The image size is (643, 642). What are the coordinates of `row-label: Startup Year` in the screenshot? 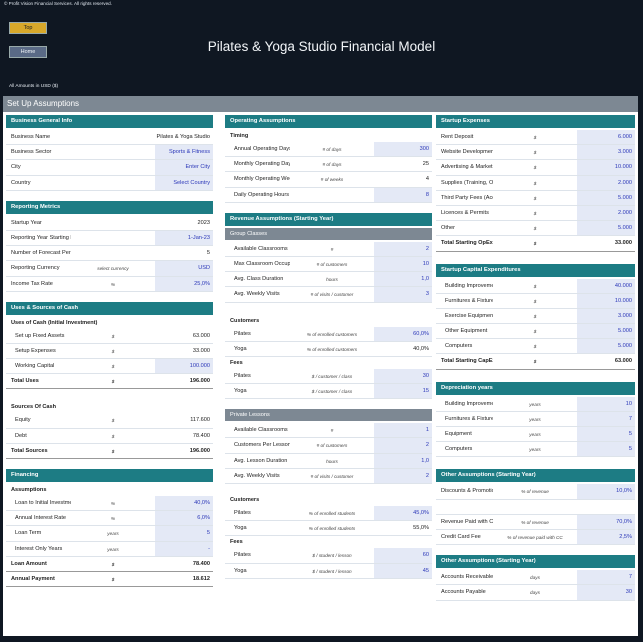 It's located at (26, 222).